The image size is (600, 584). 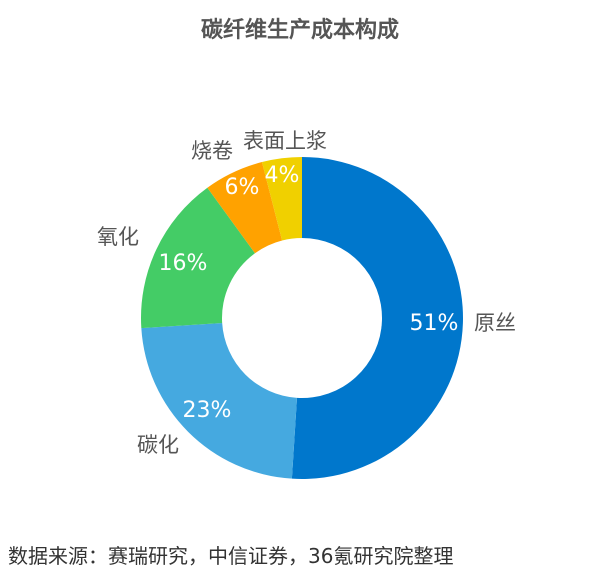 What do you see at coordinates (242, 187) in the screenshot?
I see `data-label-3: 6%` at bounding box center [242, 187].